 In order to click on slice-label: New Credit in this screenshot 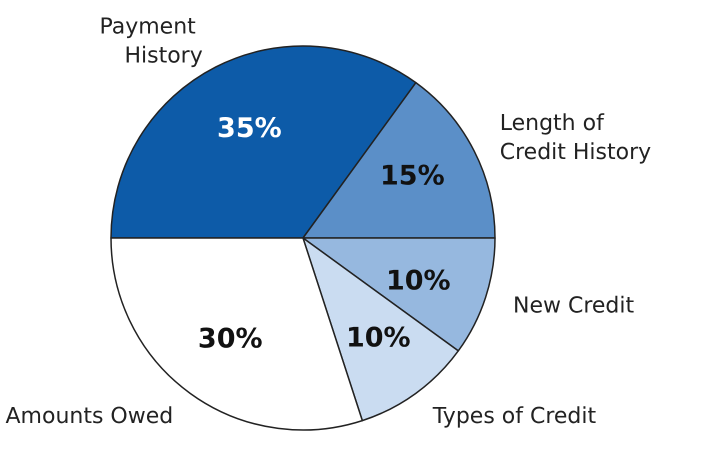, I will do `click(573, 306)`.